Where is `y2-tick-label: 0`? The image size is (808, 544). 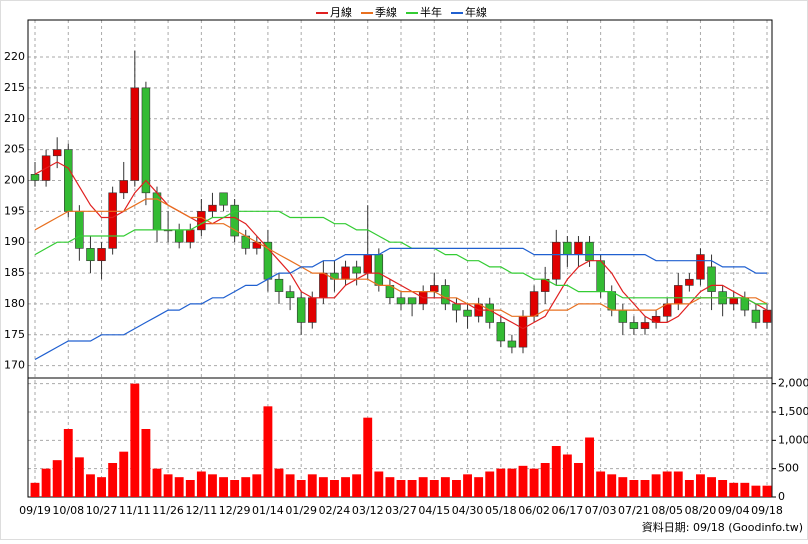
y2-tick-label: 0 is located at coordinates (781, 496).